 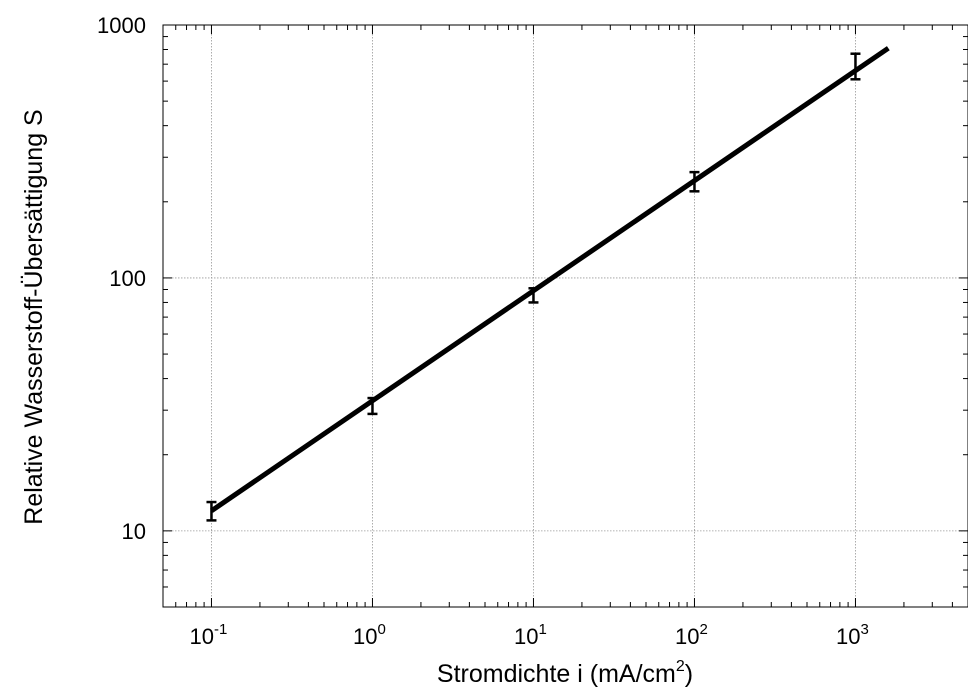 What do you see at coordinates (121, 25) in the screenshot?
I see `y-tick-label: 1000` at bounding box center [121, 25].